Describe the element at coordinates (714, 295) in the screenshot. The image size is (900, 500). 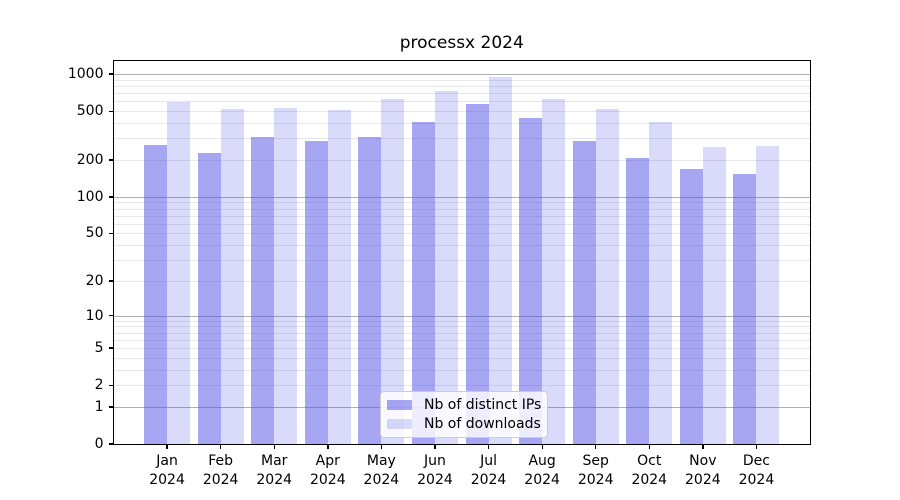
I see `bar-nov-downloads` at that location.